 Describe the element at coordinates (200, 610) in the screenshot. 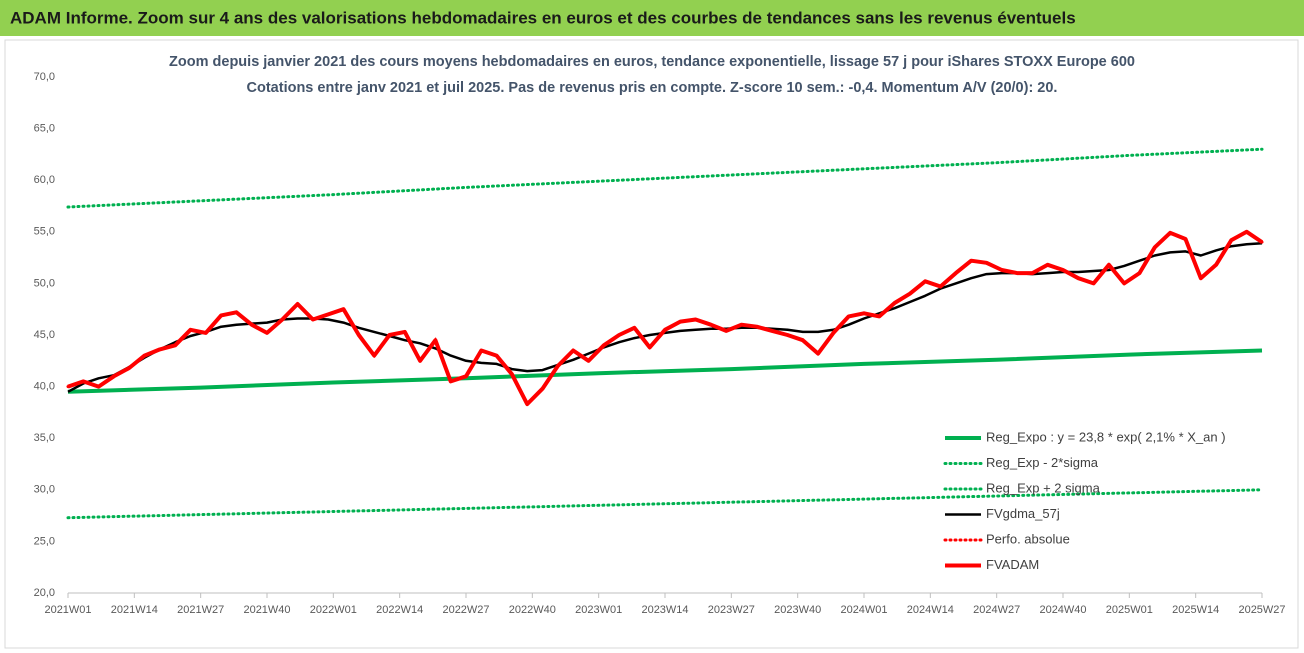

I see `x-tick-label: 2021W27` at that location.